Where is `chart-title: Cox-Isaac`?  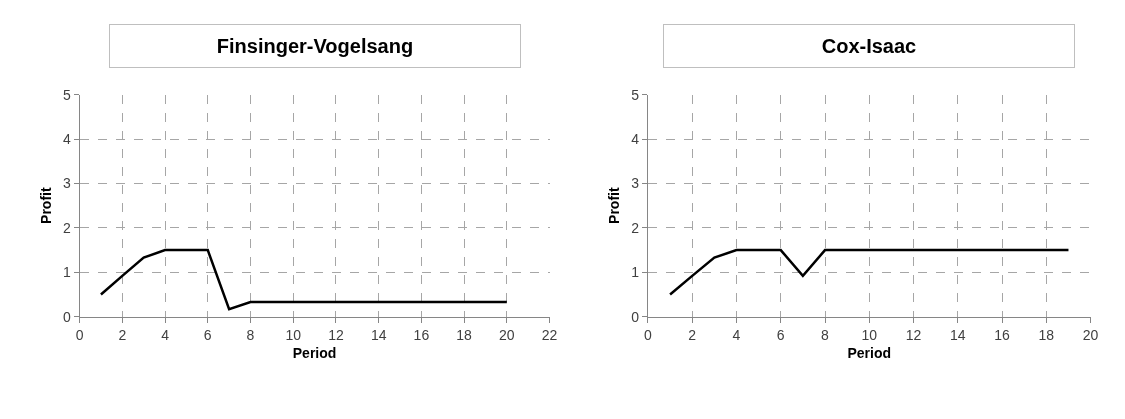
chart-title: Cox-Isaac is located at coordinates (869, 46).